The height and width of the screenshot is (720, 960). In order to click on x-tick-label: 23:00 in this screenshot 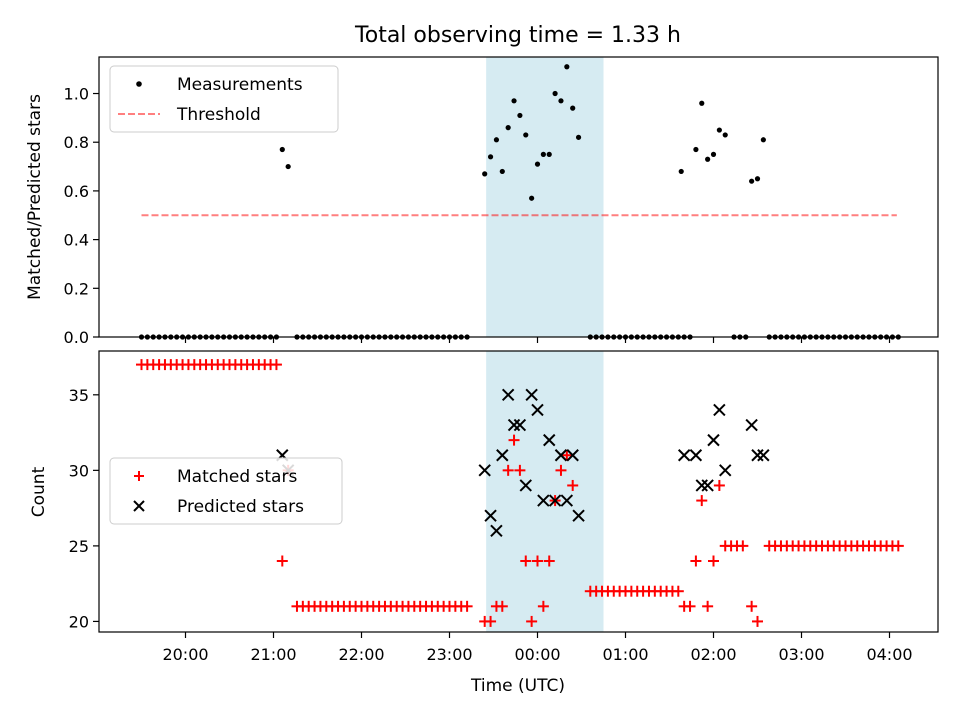, I will do `click(449, 654)`.